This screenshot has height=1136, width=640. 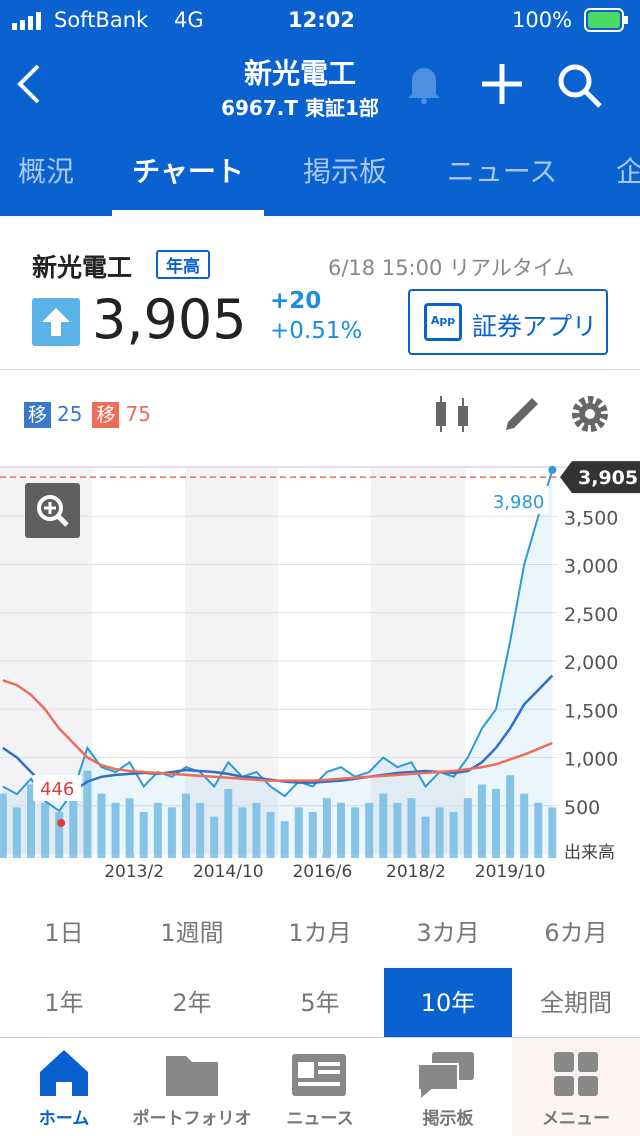 What do you see at coordinates (320, 933) in the screenshot?
I see `period-button: 1カ月` at bounding box center [320, 933].